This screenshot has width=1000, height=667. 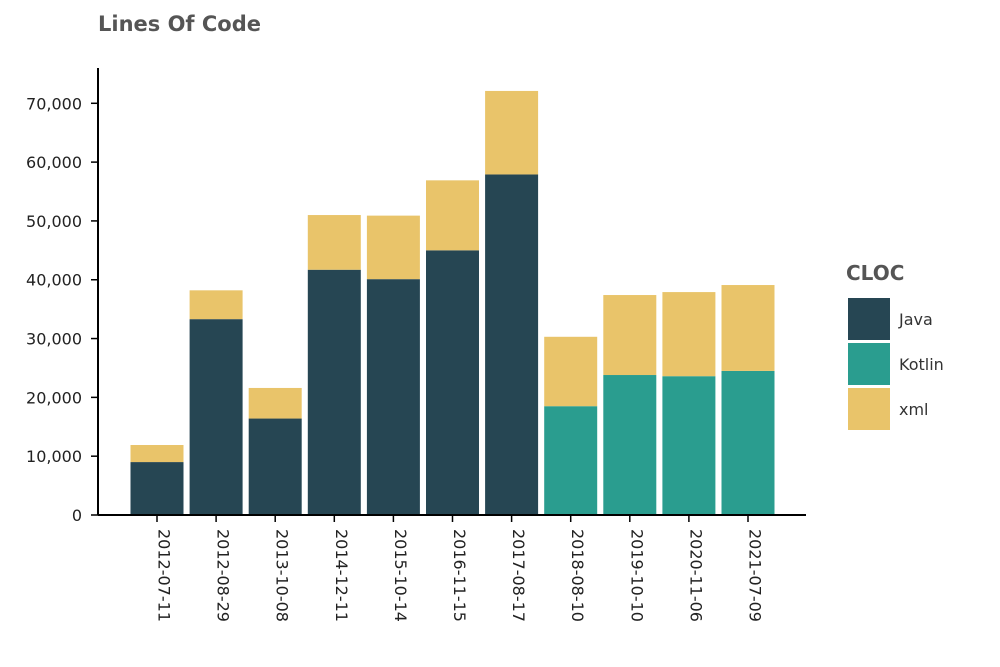 What do you see at coordinates (223, 575) in the screenshot?
I see `x-tick-label: 2012-08-29` at bounding box center [223, 575].